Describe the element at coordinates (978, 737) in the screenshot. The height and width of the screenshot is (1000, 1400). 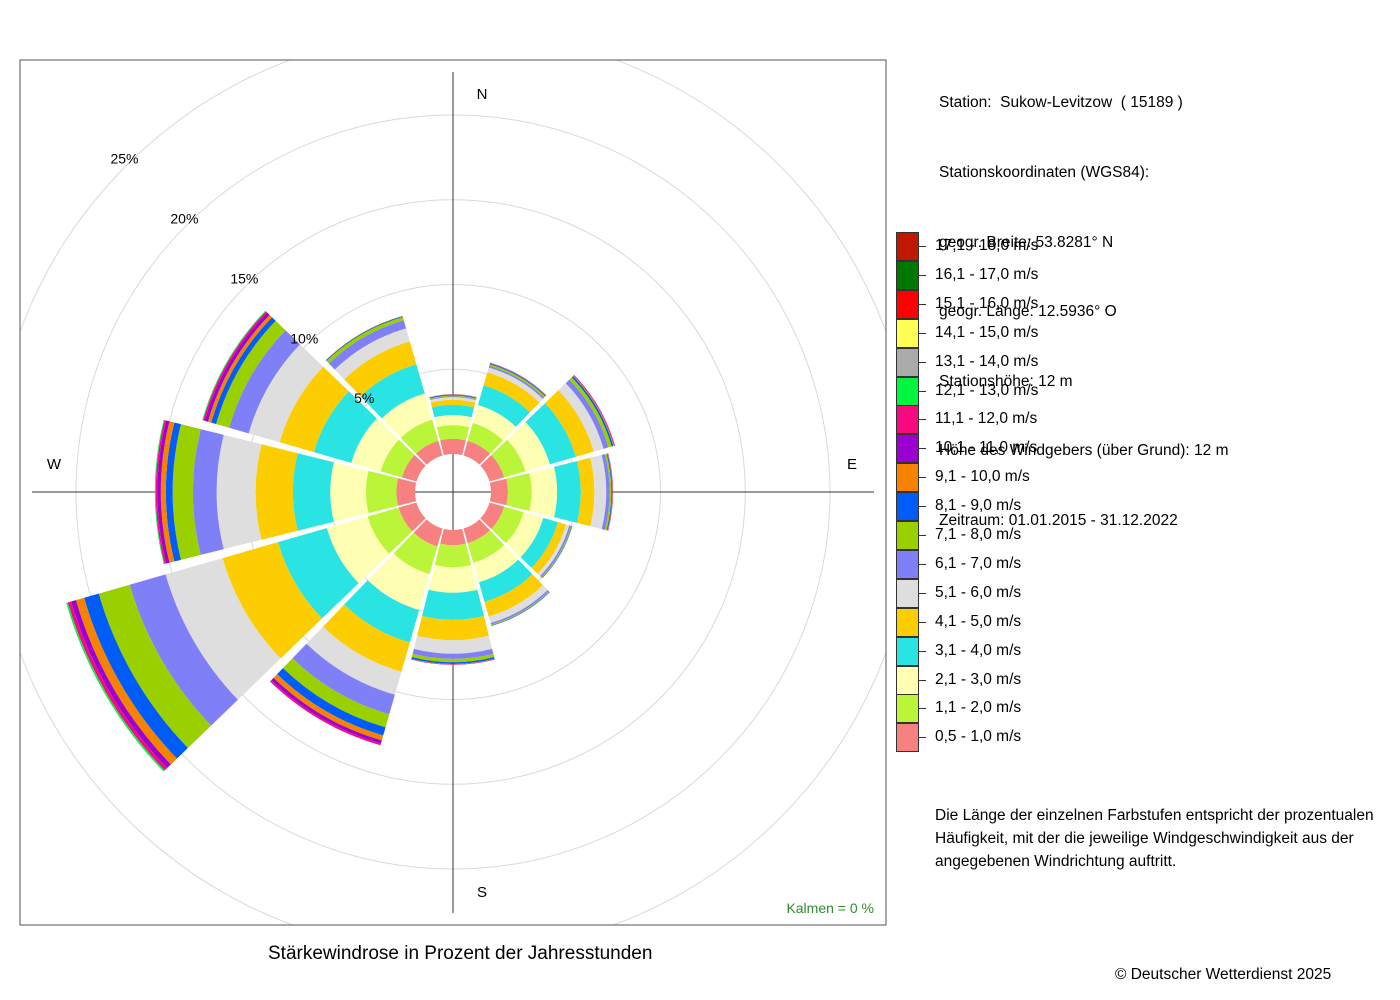
I see `legend-label: 0,5 - 1,0 m/s` at that location.